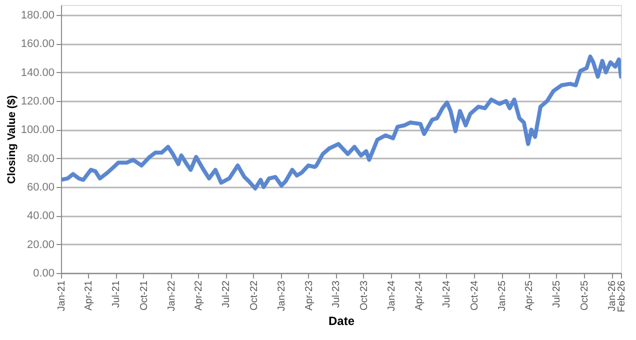  Describe the element at coordinates (420, 295) in the screenshot. I see `x-tick-label: Apr-24` at that location.